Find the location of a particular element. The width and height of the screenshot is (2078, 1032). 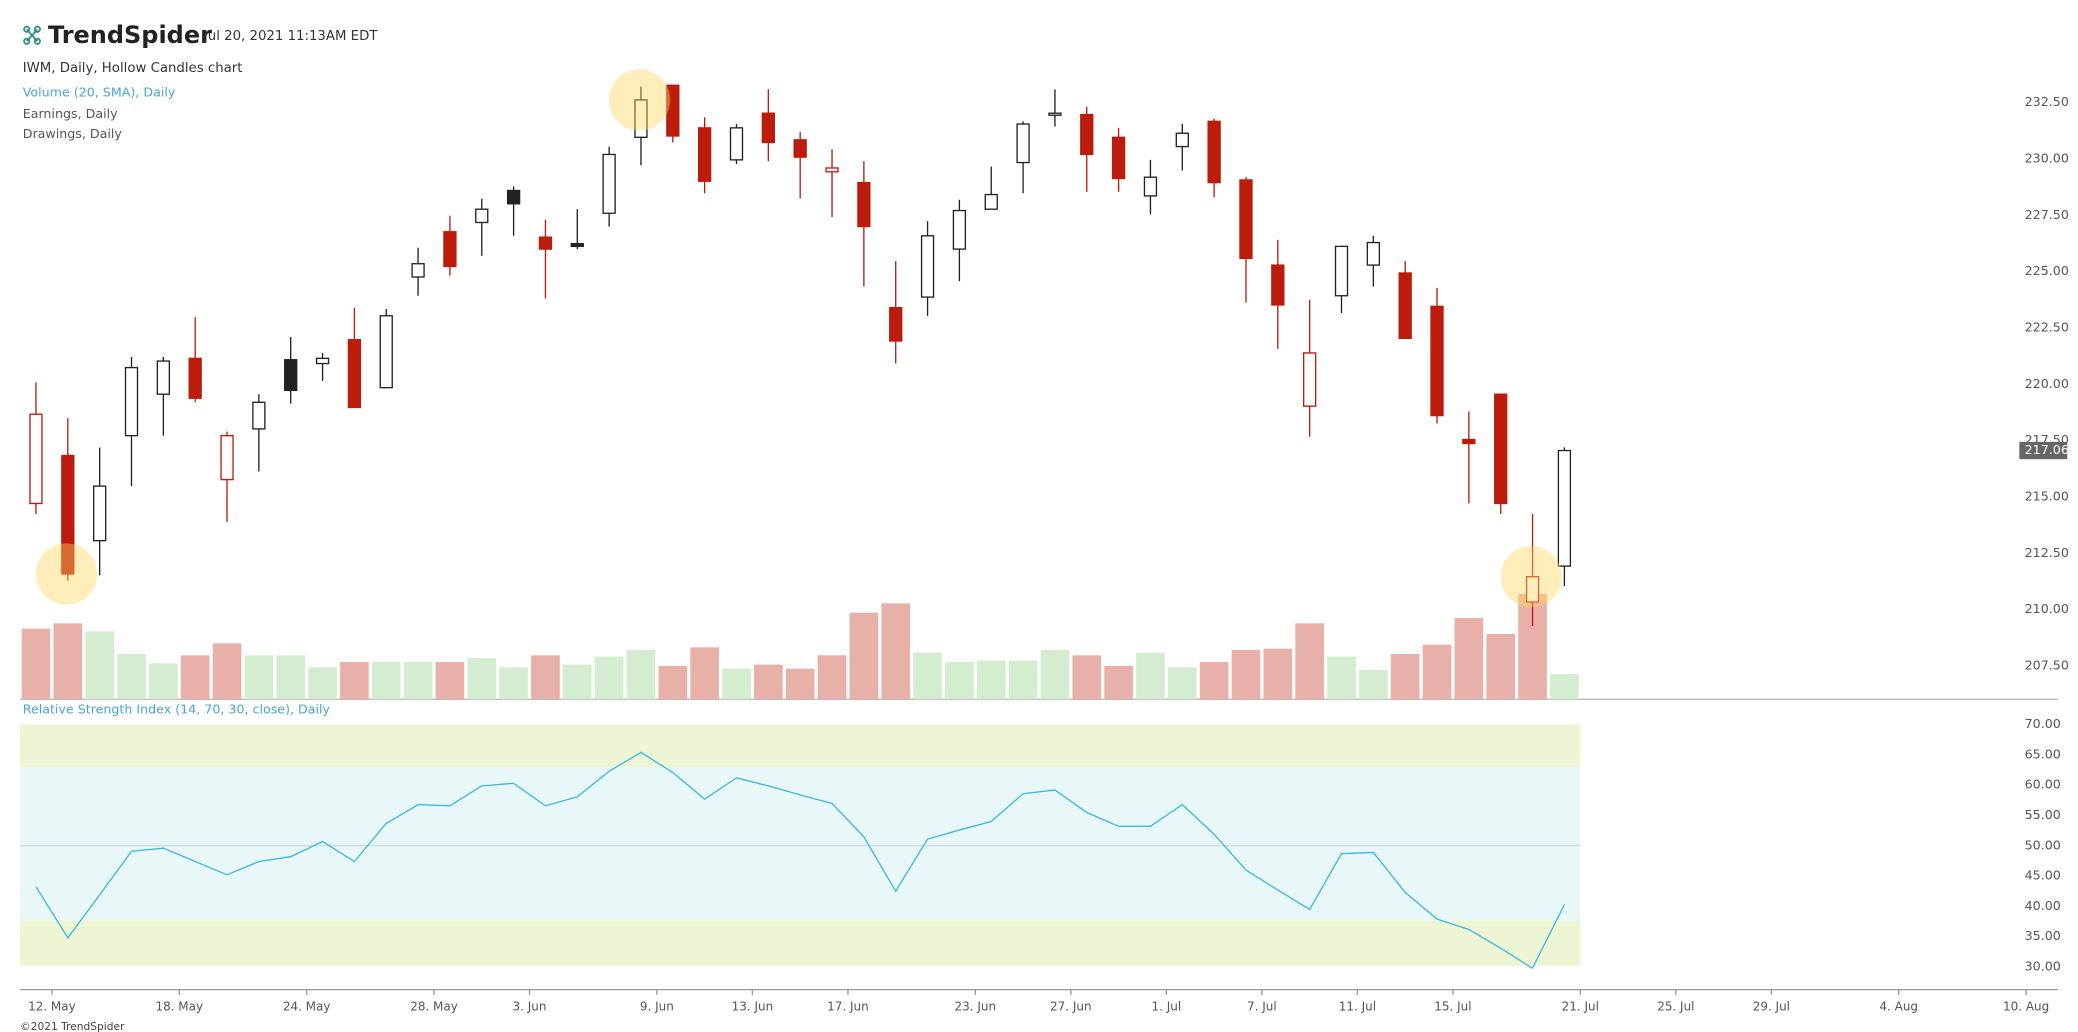

x-tick-label: 23. Jun is located at coordinates (976, 1006).